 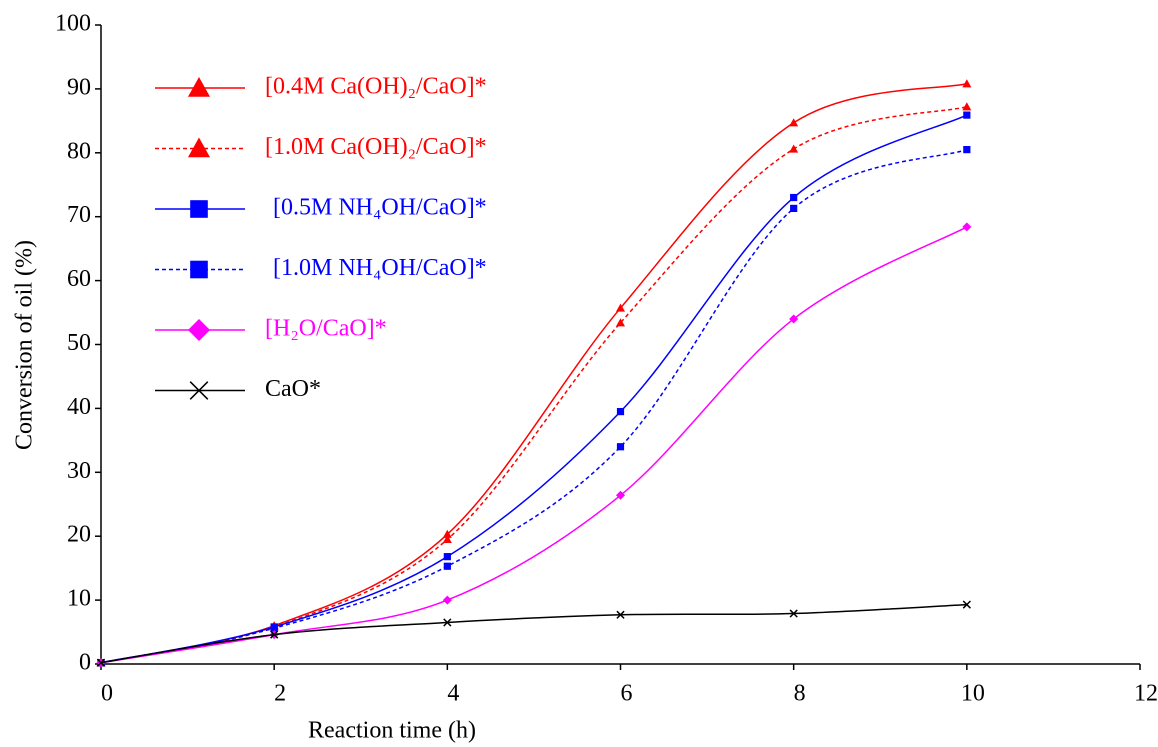 I want to click on x-tick-label: 0, so click(x=107, y=694).